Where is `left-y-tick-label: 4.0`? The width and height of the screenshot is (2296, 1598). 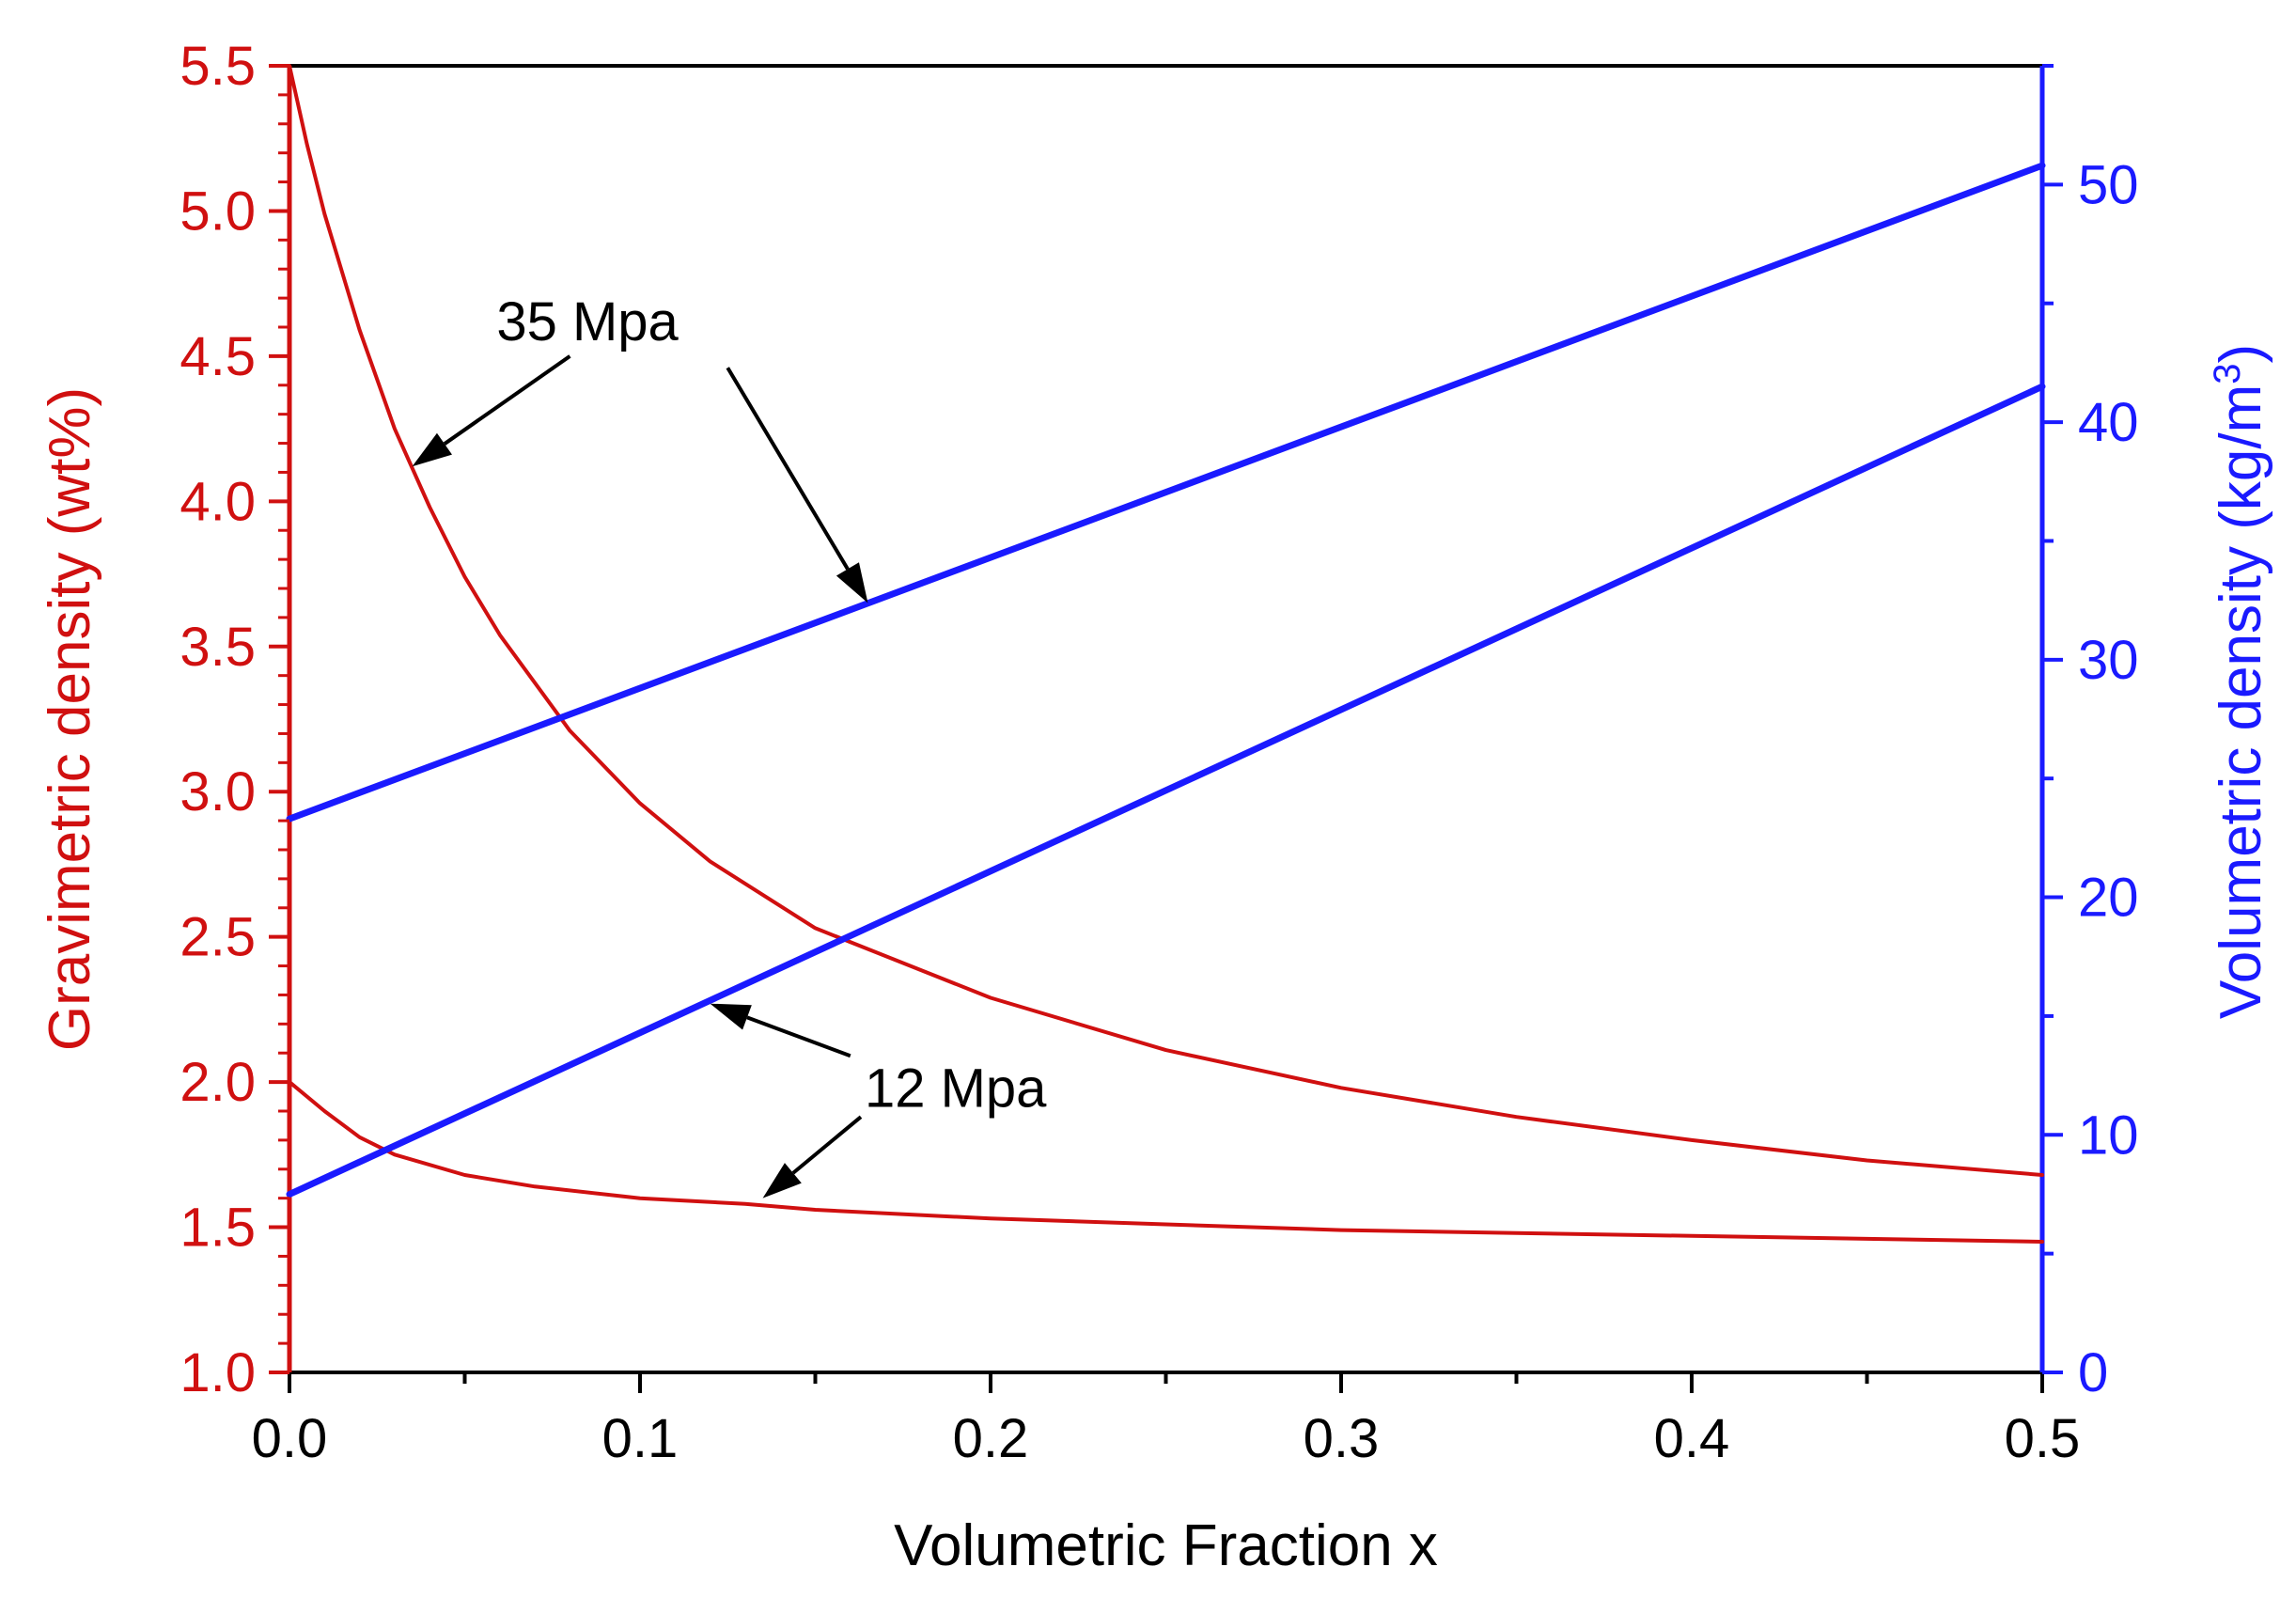
left-y-tick-label: 4.0 is located at coordinates (218, 501).